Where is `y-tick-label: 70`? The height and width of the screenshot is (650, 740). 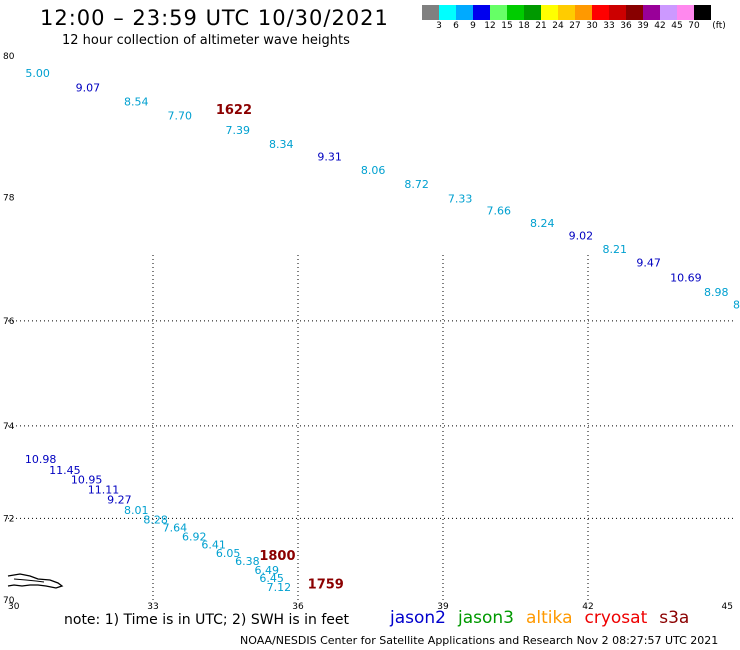 y-tick-label: 70 is located at coordinates (9, 601).